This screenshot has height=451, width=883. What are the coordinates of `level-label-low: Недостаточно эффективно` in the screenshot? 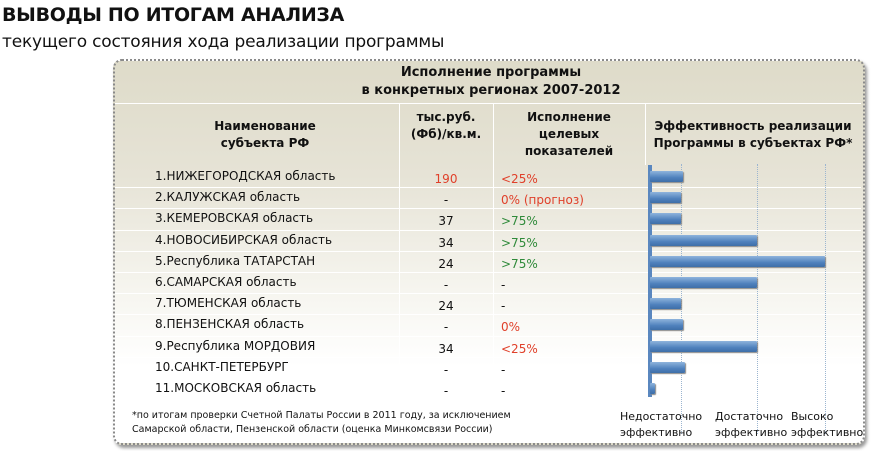 It's located at (661, 424).